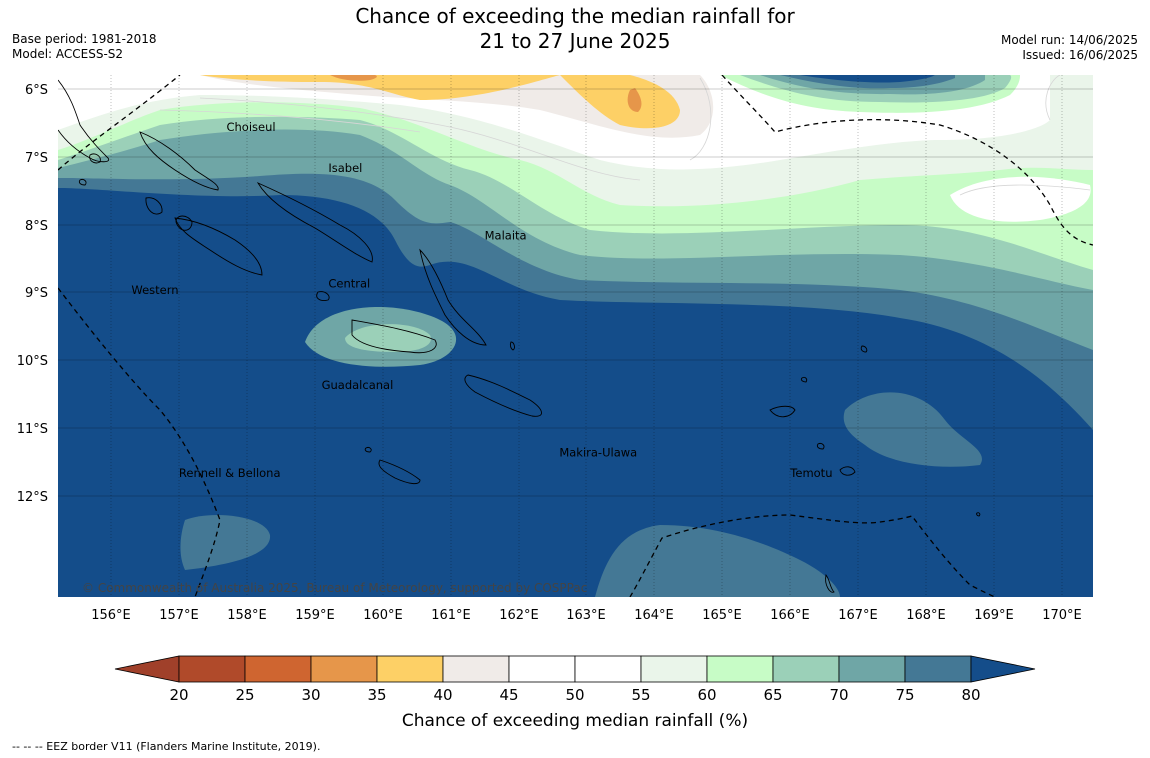 This screenshot has width=1150, height=758. I want to click on contour-30-35-b, so click(634, 100).